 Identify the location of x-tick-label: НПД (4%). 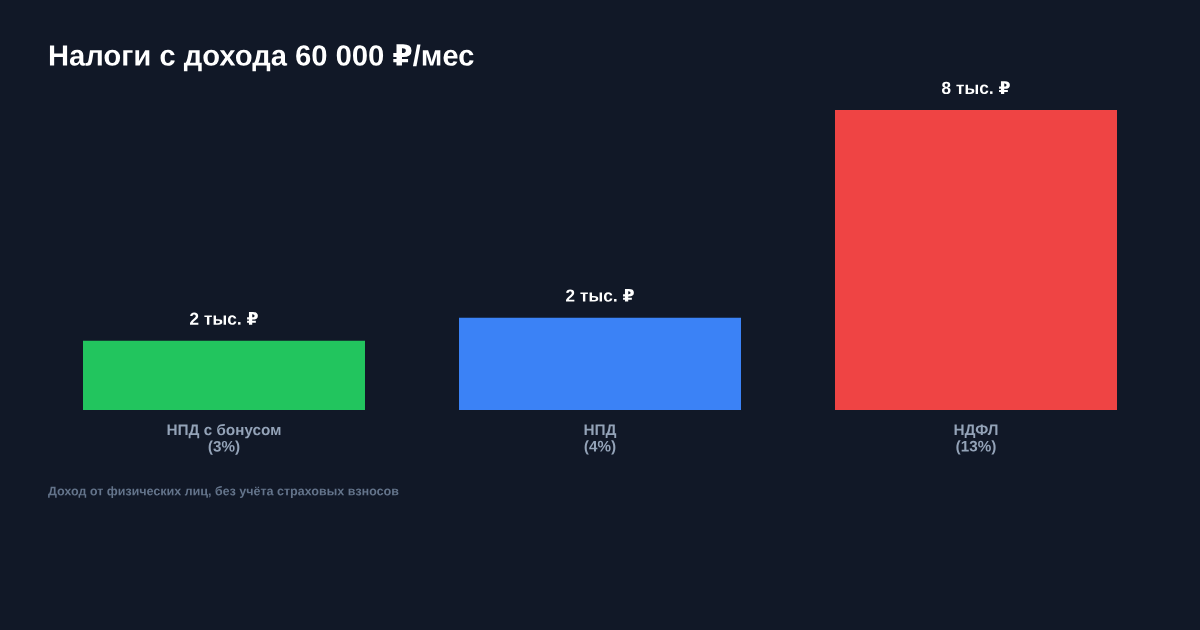
(600, 439).